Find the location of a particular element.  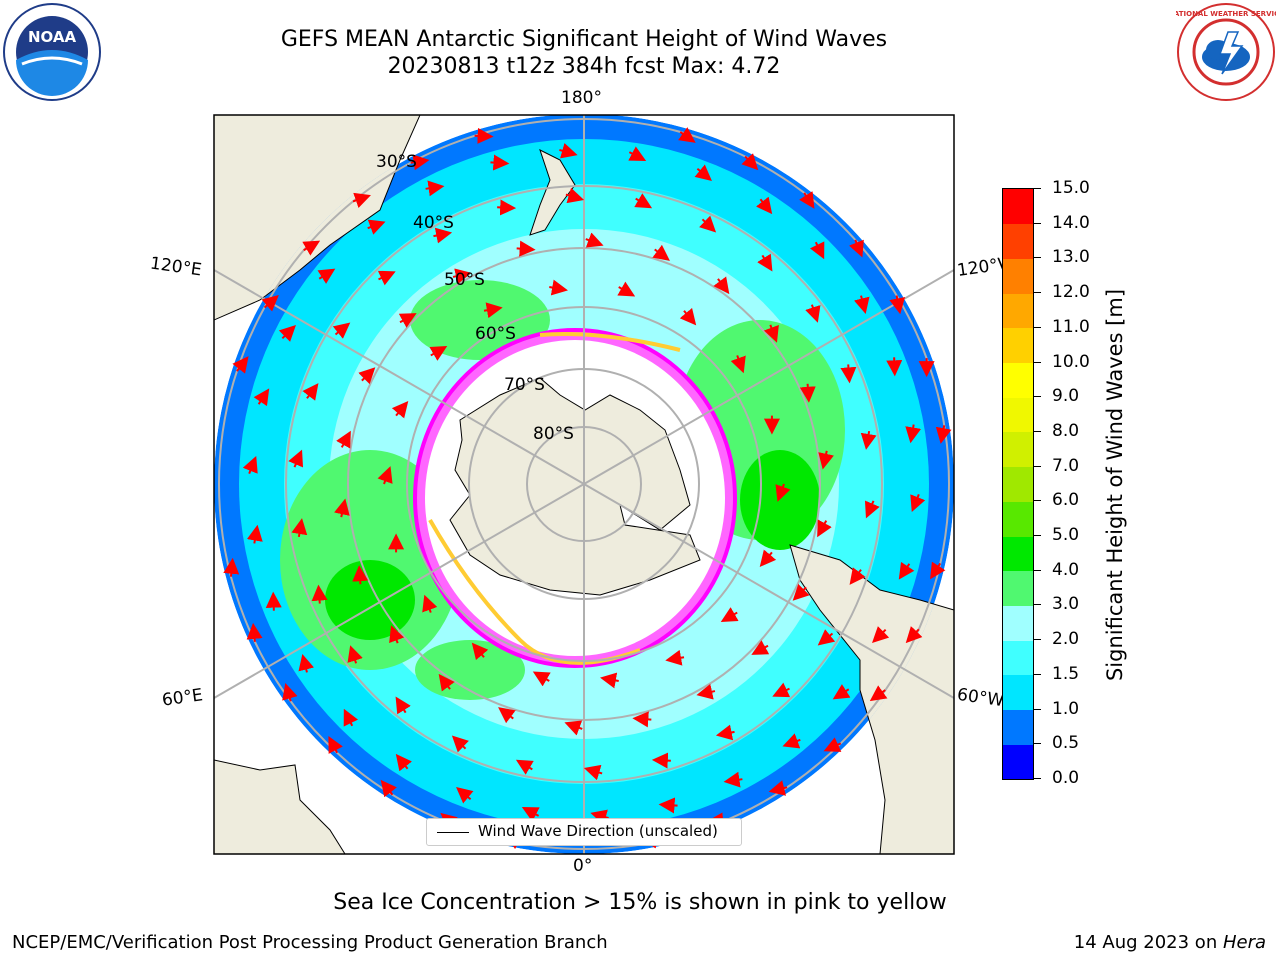

lon-label-180: 180° is located at coordinates (581, 98).